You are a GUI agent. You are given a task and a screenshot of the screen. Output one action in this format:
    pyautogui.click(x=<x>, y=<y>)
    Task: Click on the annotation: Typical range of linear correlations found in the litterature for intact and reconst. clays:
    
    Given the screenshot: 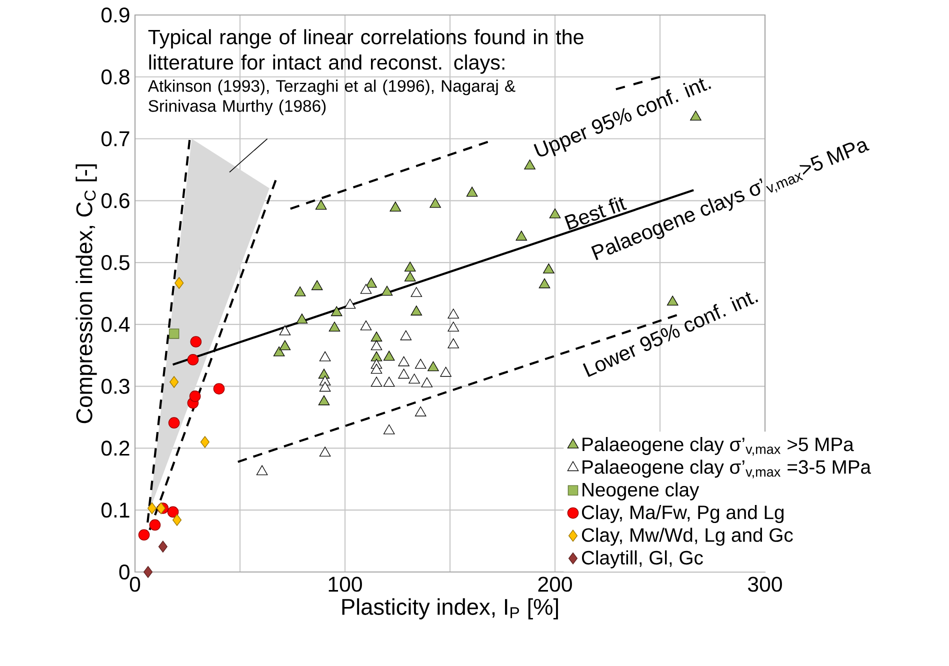 What is the action you would take?
    pyautogui.click(x=366, y=51)
    